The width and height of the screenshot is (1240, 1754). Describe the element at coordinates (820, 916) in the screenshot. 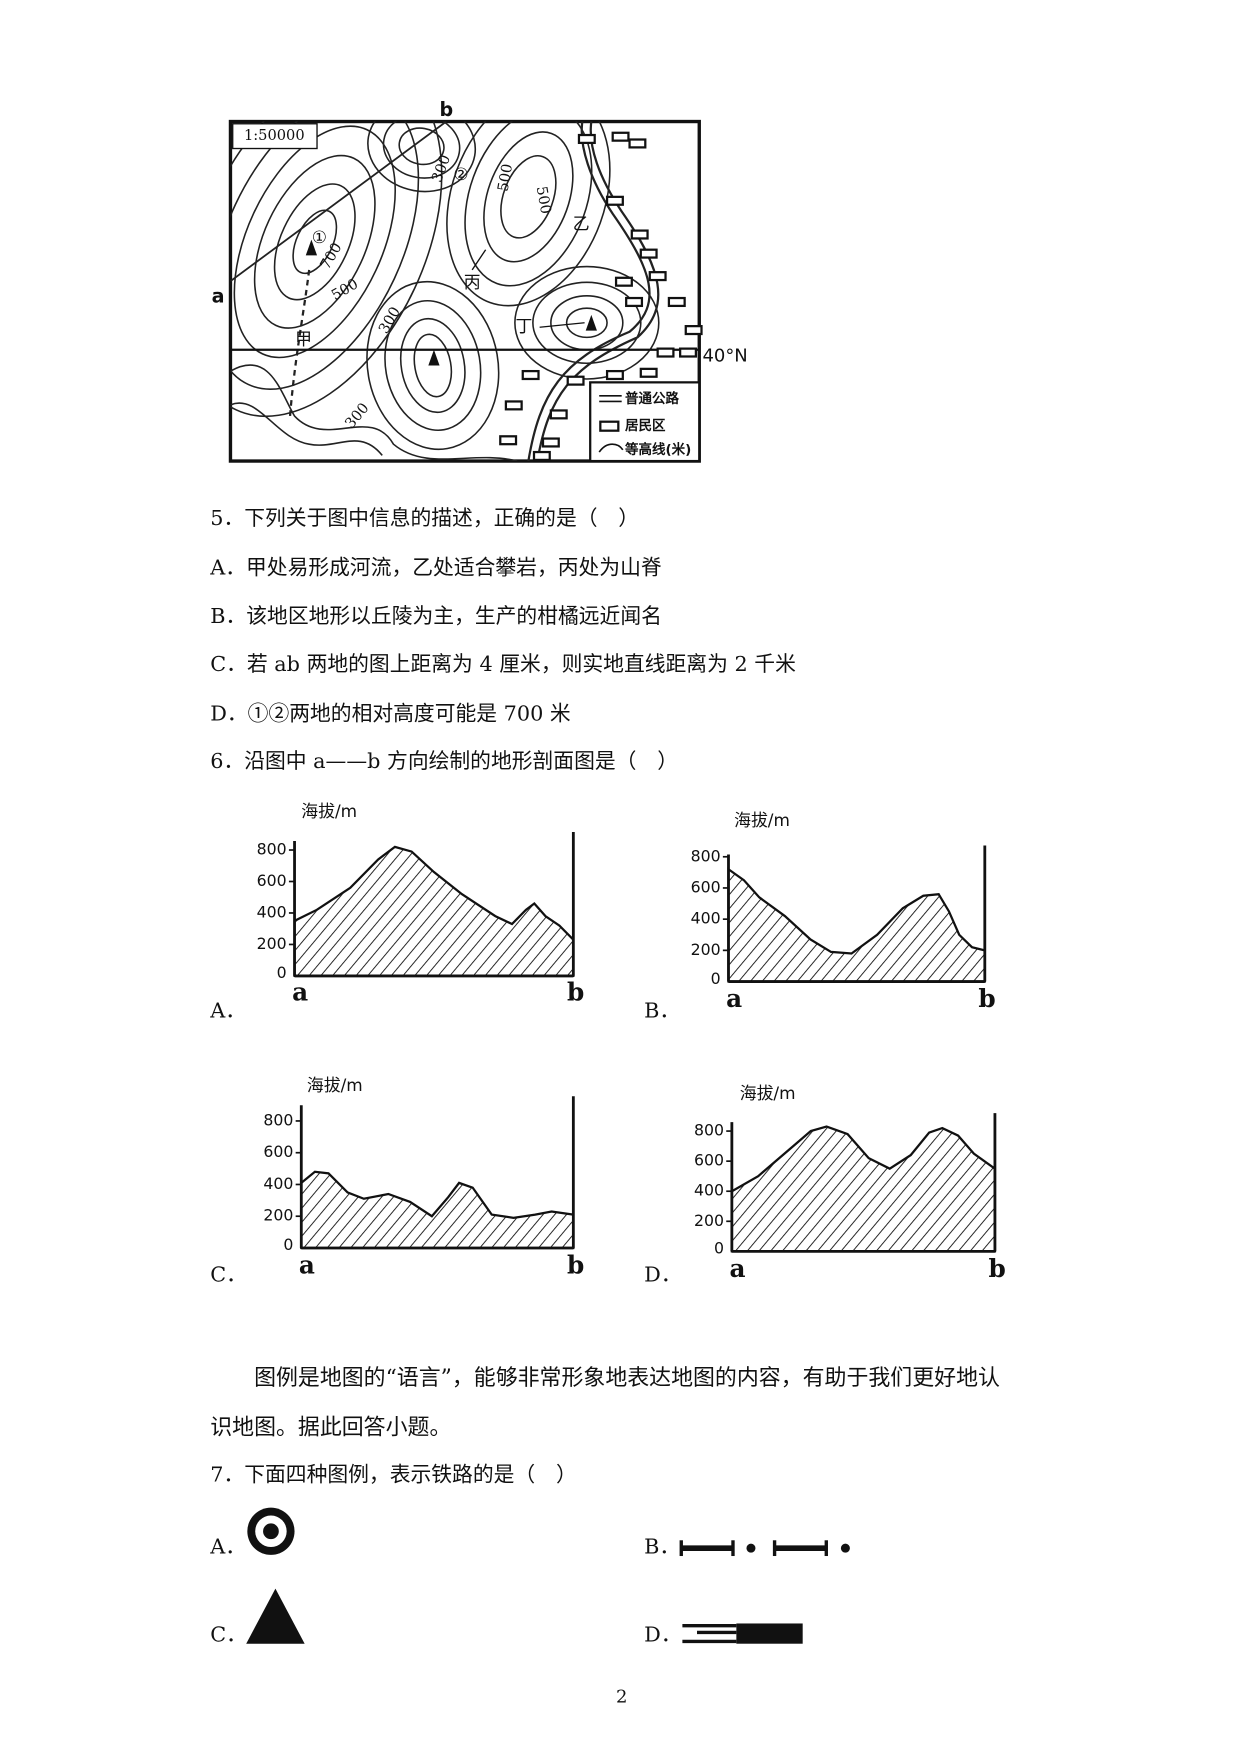

I see `profile-chart: 0 200 400 600 800 海拔/m a b B．` at that location.